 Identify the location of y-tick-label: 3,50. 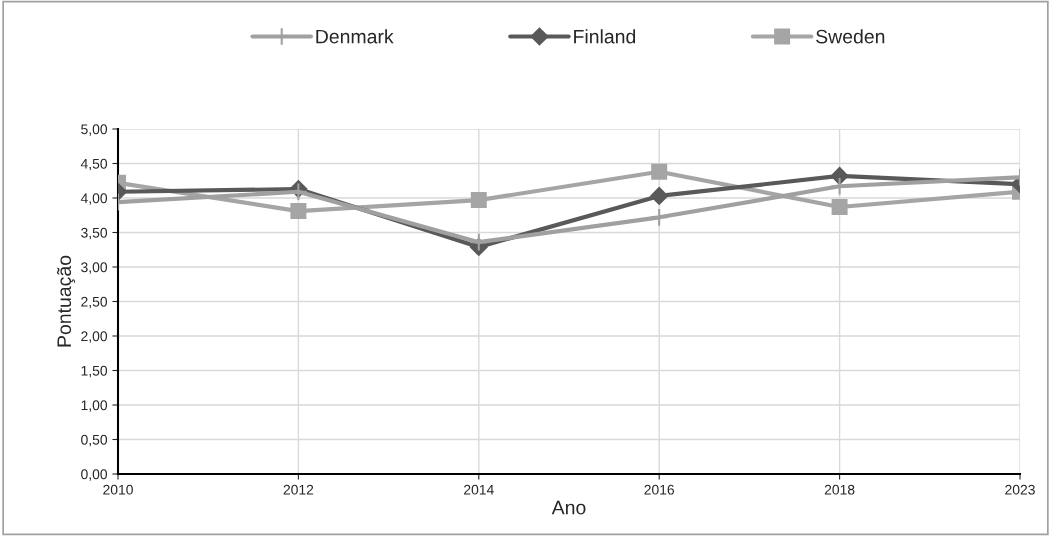
(94, 233).